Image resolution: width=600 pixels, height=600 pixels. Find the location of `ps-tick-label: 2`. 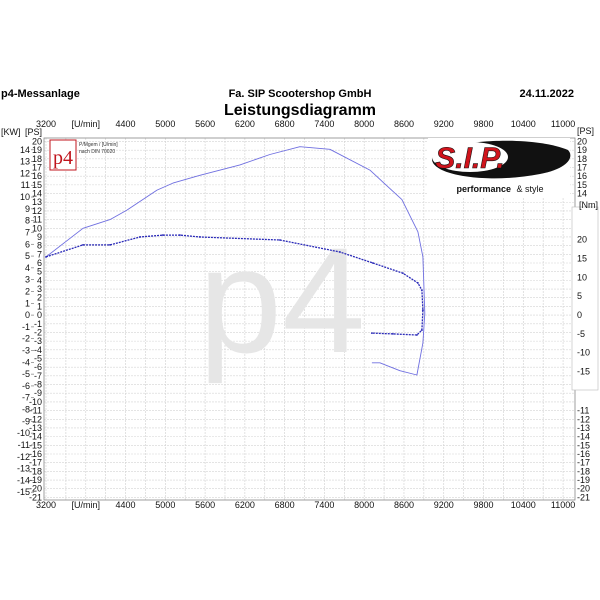

ps-tick-label: 2 is located at coordinates (39, 298).